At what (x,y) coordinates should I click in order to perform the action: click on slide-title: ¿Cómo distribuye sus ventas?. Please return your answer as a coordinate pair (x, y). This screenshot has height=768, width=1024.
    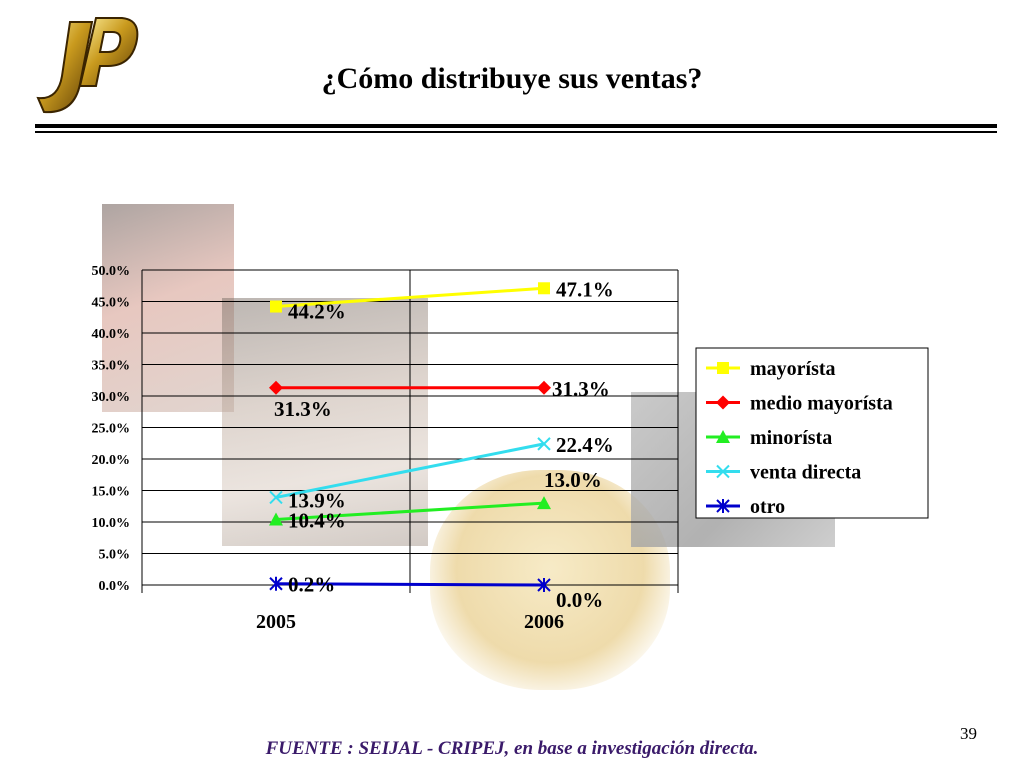
    Looking at the image, I should click on (512, 78).